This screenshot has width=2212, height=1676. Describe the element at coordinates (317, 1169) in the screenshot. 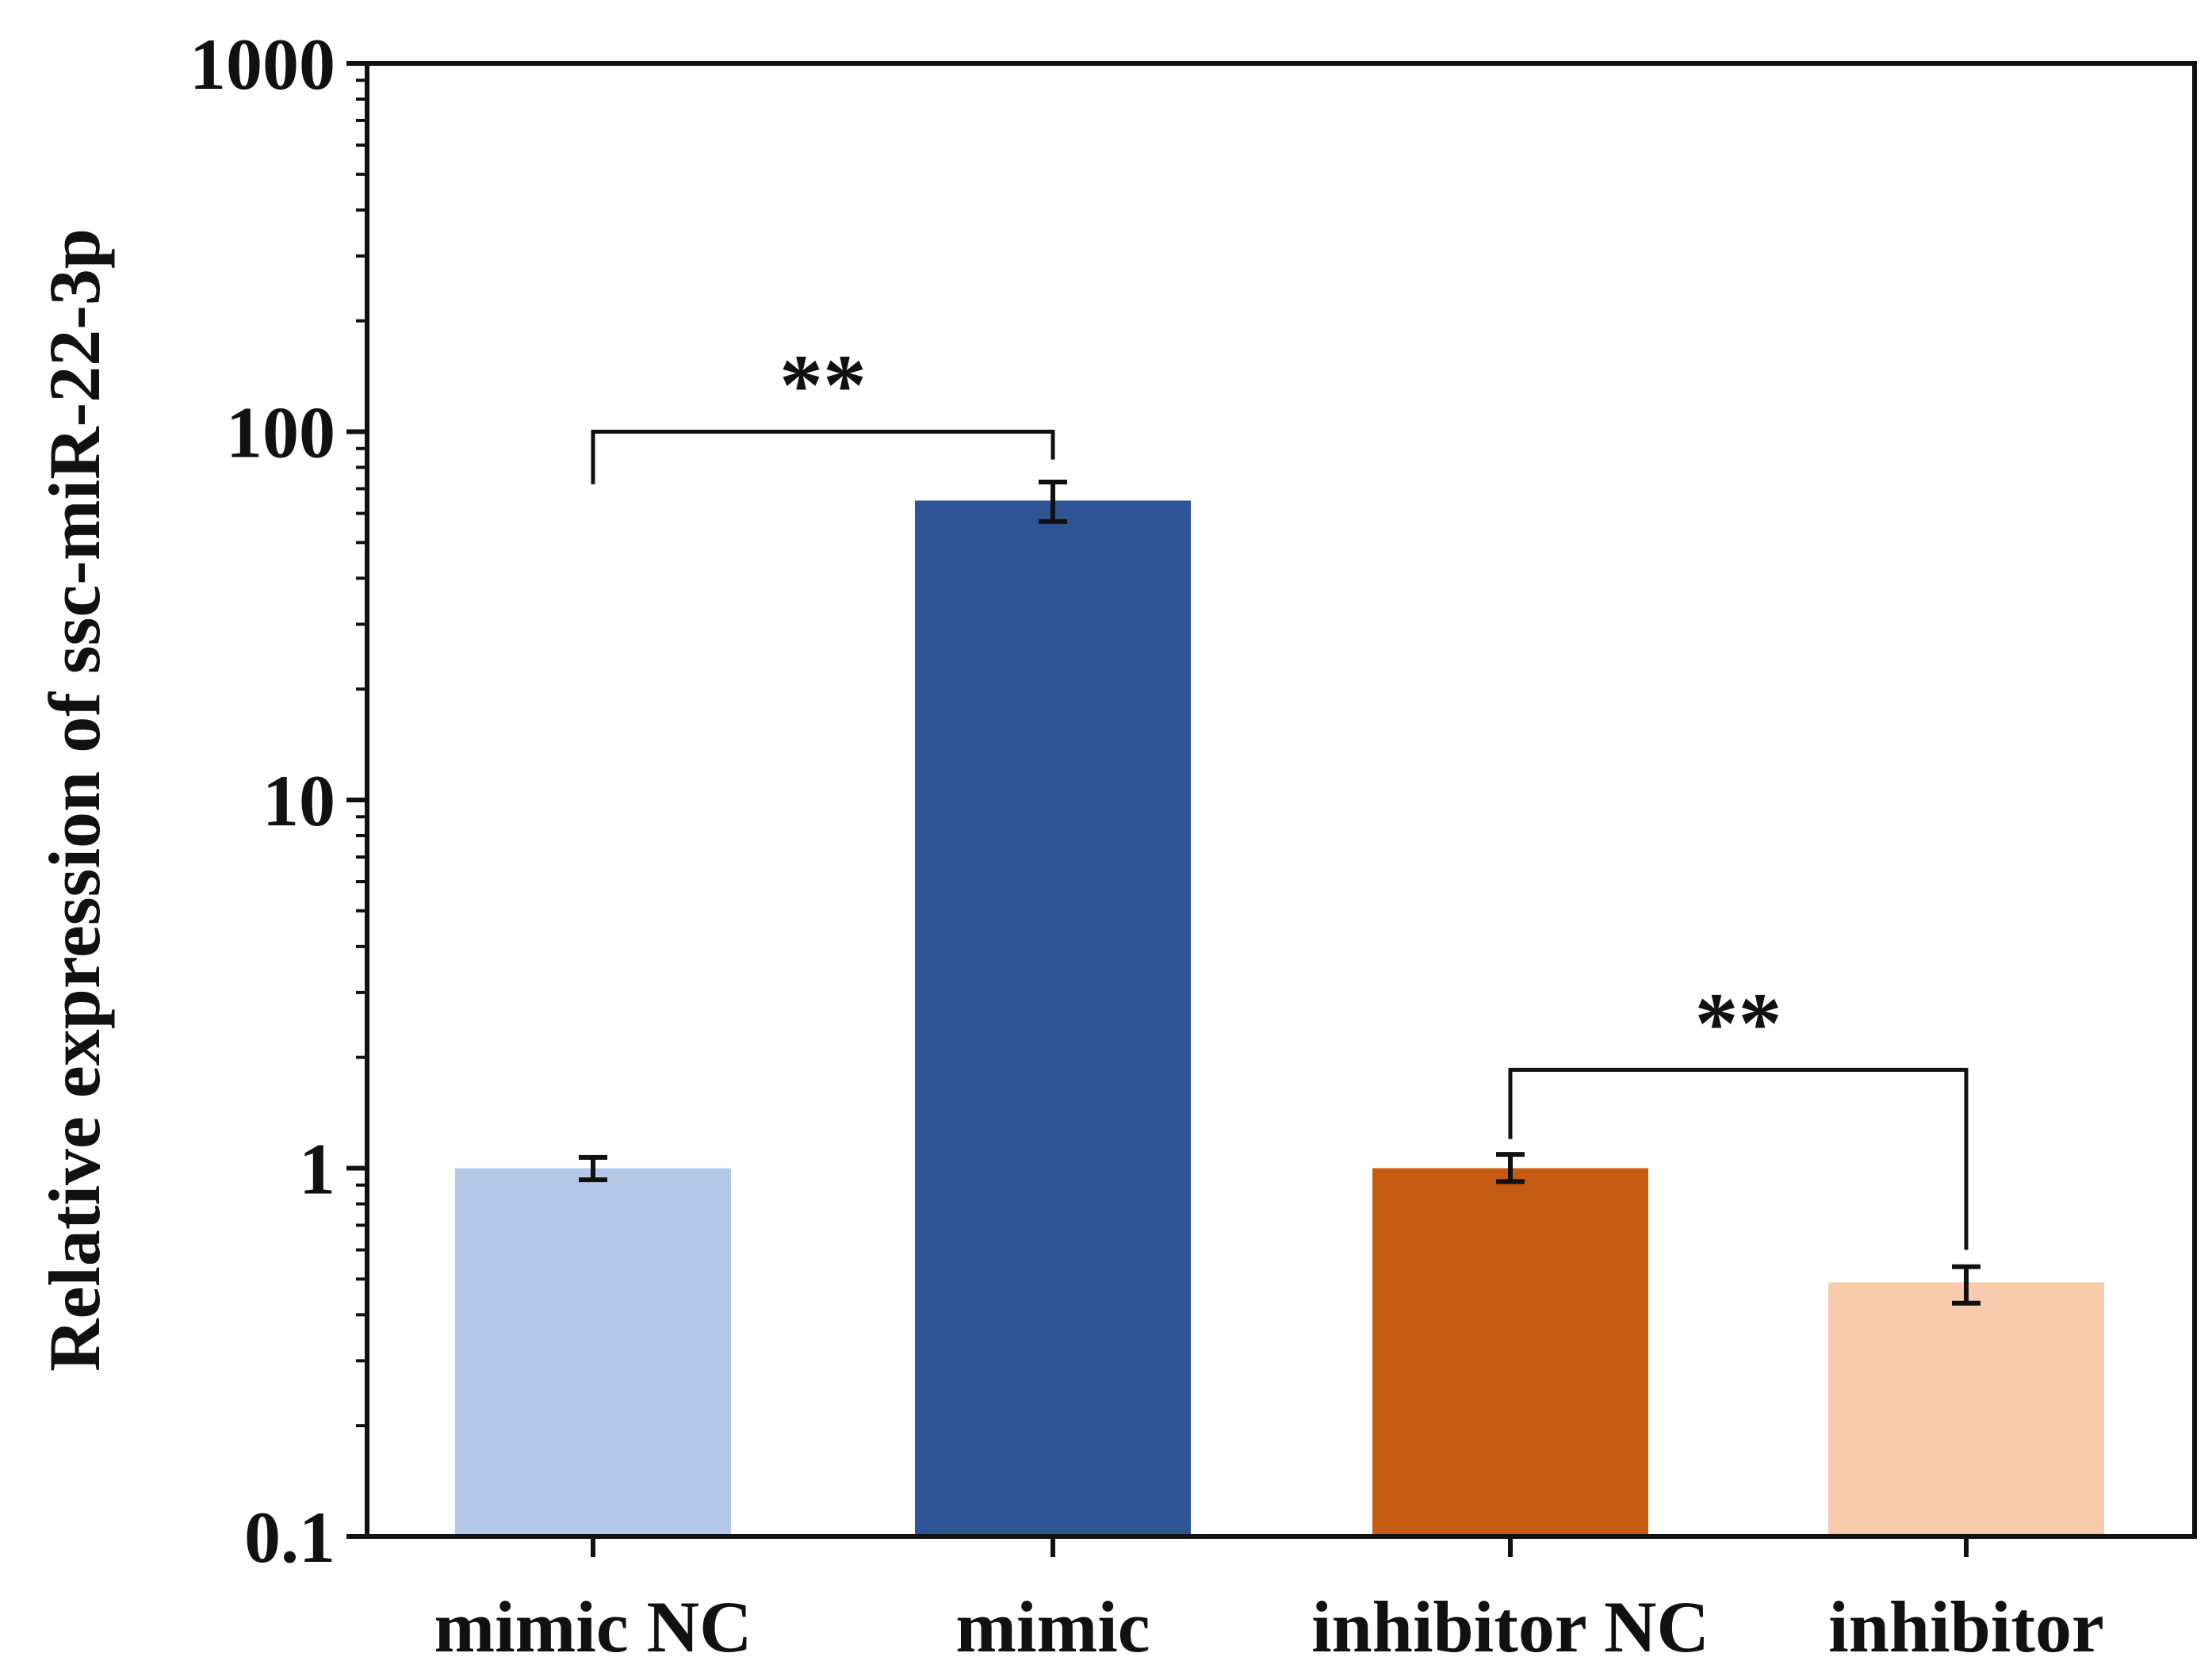

I see `y-tick-label: 1` at that location.